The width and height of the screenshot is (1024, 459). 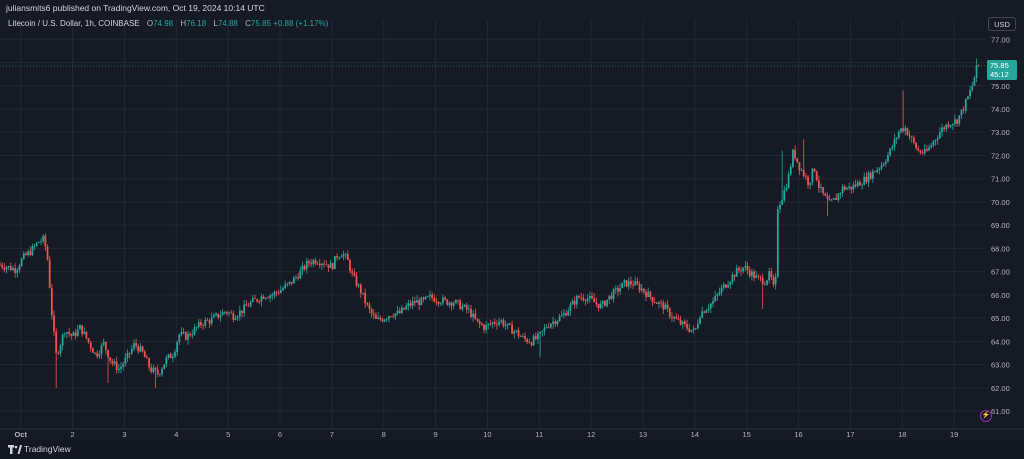 What do you see at coordinates (1000, 202) in the screenshot?
I see `price-tick-label: 70.00` at bounding box center [1000, 202].